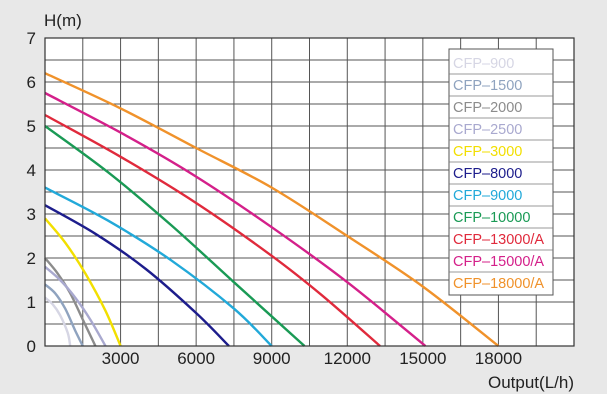 Image resolution: width=607 pixels, height=394 pixels. I want to click on x-tick-label: 9000, so click(272, 358).